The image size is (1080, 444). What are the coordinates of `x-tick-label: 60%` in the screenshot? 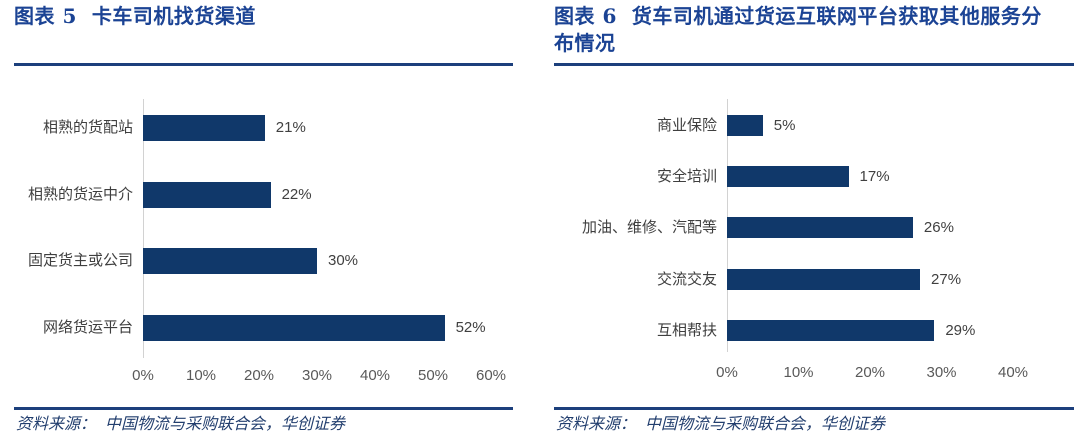 It's located at (491, 375).